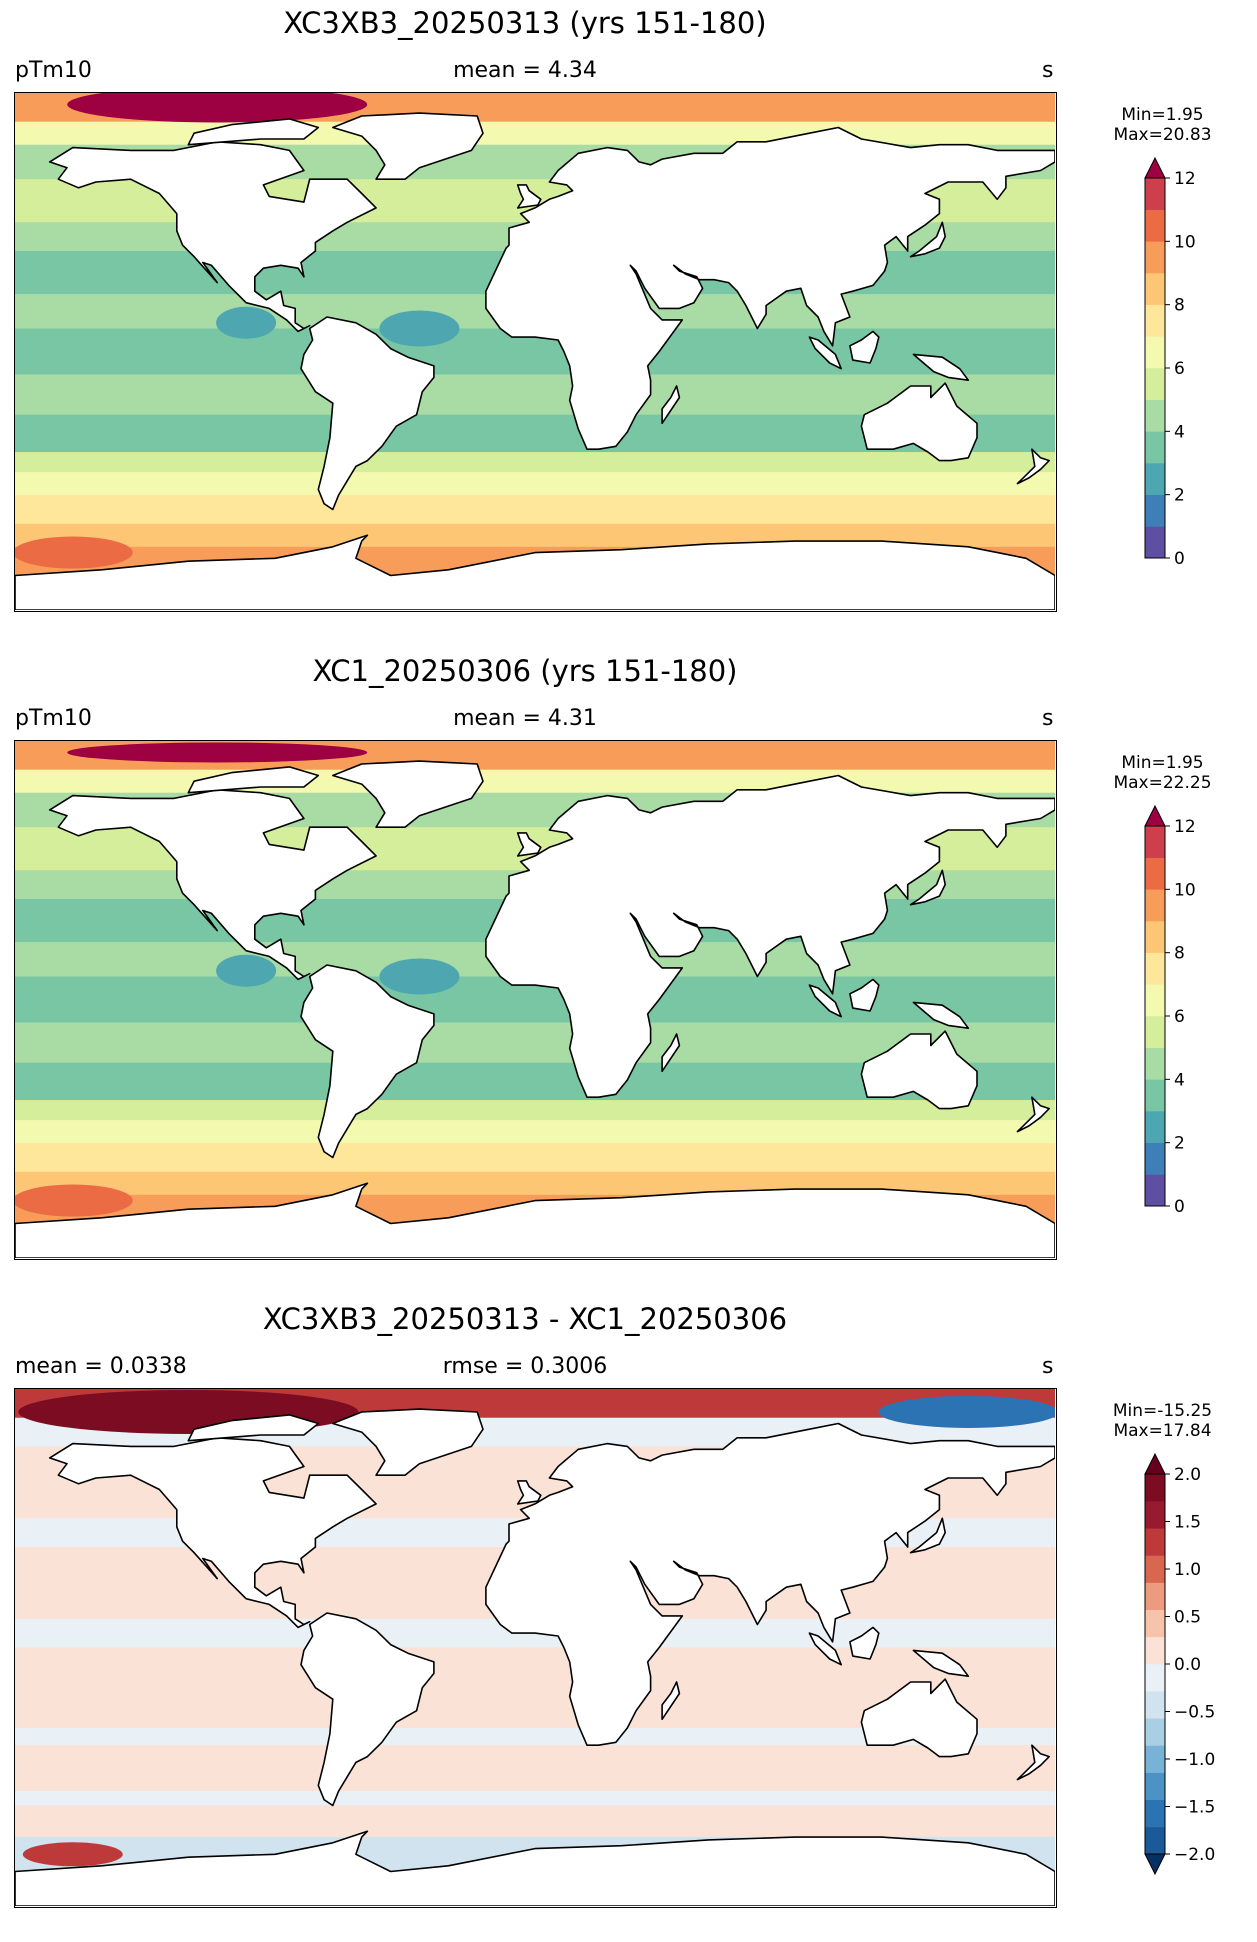  I want to click on max-label: Max=20.83, so click(1162, 135).